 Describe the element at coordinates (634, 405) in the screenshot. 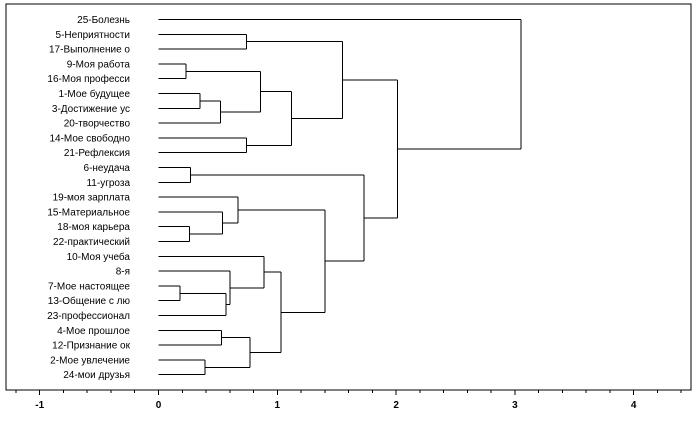

I see `x-tick-label: 4` at that location.